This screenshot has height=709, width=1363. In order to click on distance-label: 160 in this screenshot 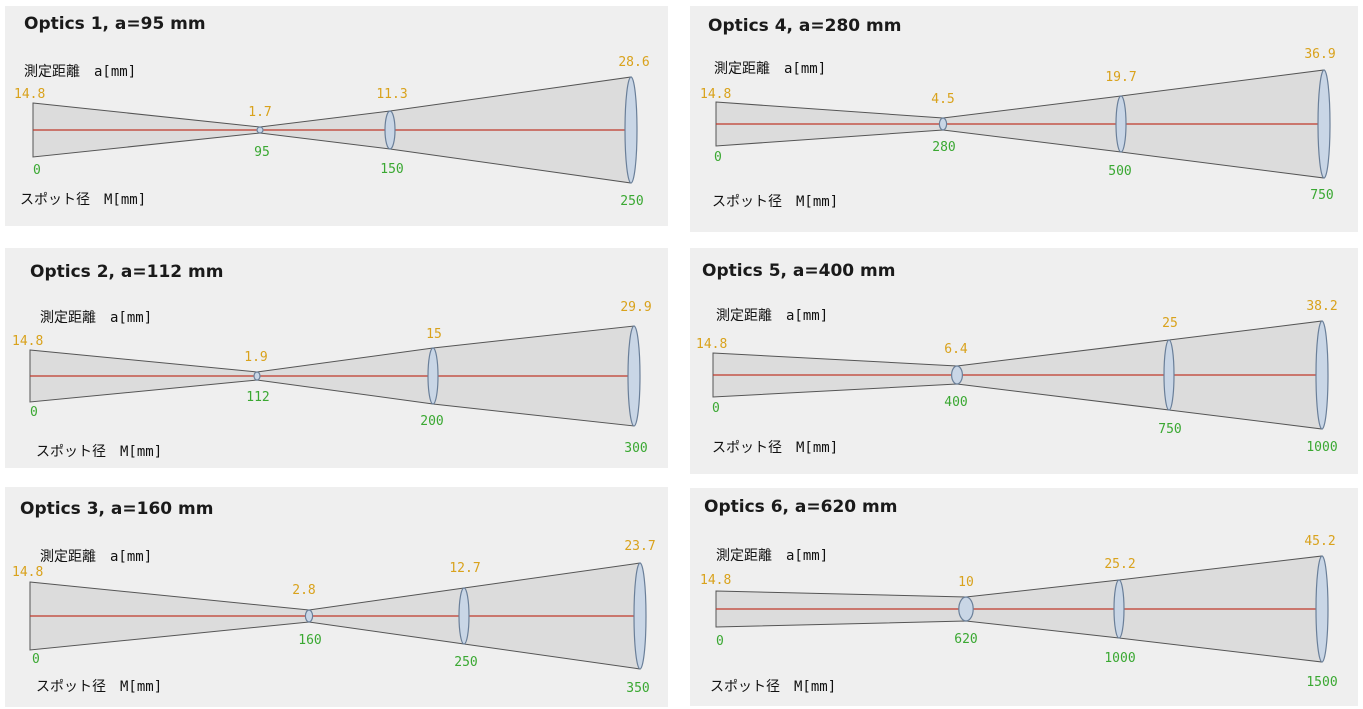, I will do `click(309, 640)`.